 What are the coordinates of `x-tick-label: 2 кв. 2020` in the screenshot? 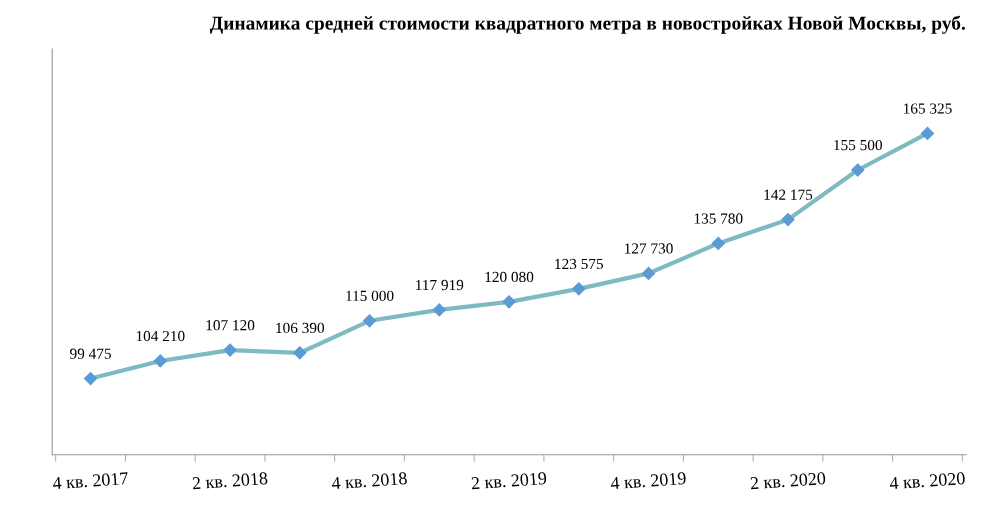 It's located at (788, 481).